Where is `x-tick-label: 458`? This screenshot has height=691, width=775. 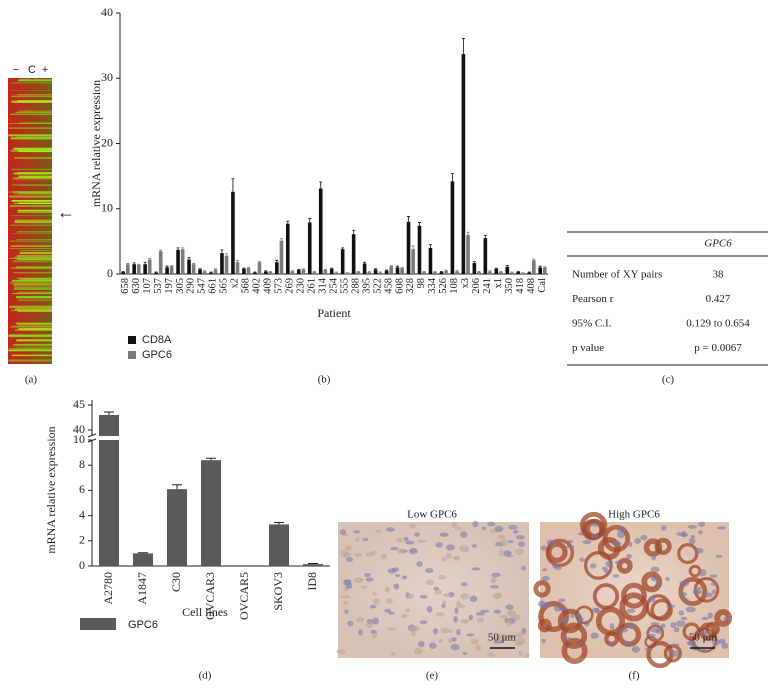 x-tick-label: 458 is located at coordinates (388, 286).